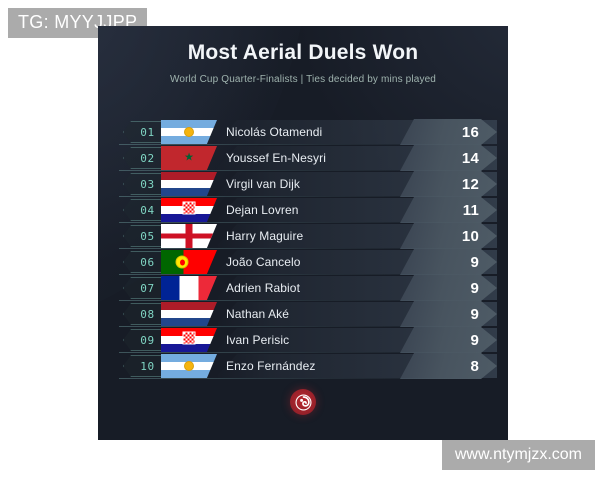 This screenshot has height=480, width=600. Describe the element at coordinates (470, 236) in the screenshot. I see `duels-won-value: 10` at that location.